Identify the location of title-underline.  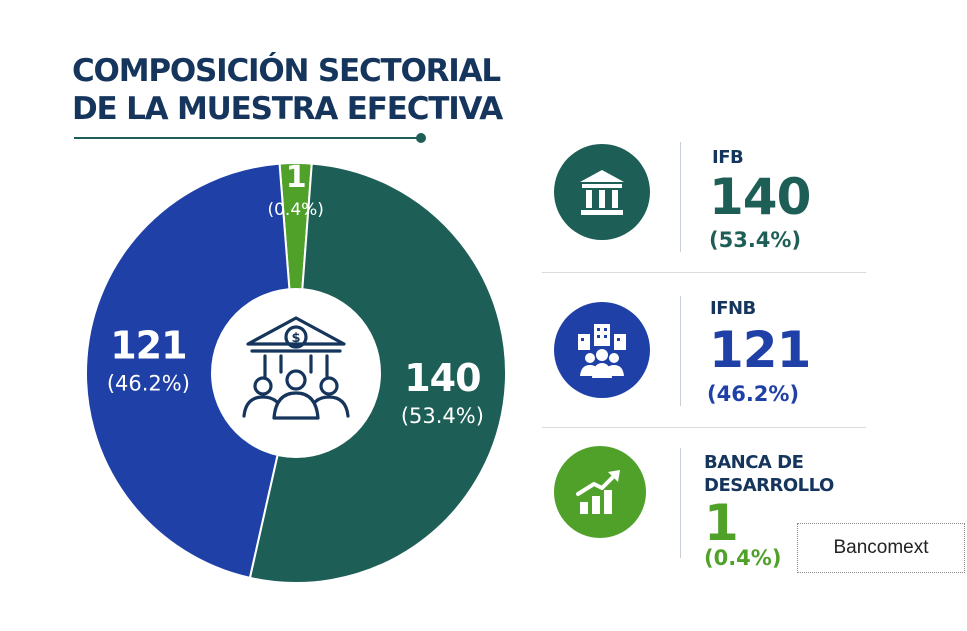
(247, 138).